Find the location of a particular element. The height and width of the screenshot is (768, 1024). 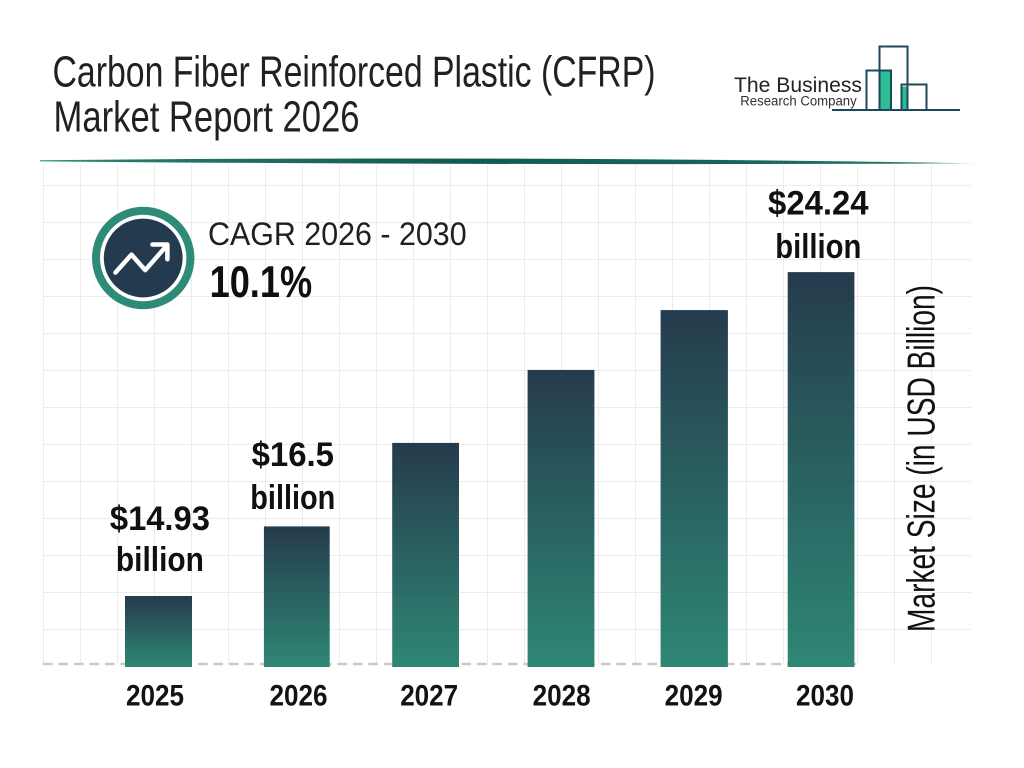

svg-text: 2029 is located at coordinates (694, 696).